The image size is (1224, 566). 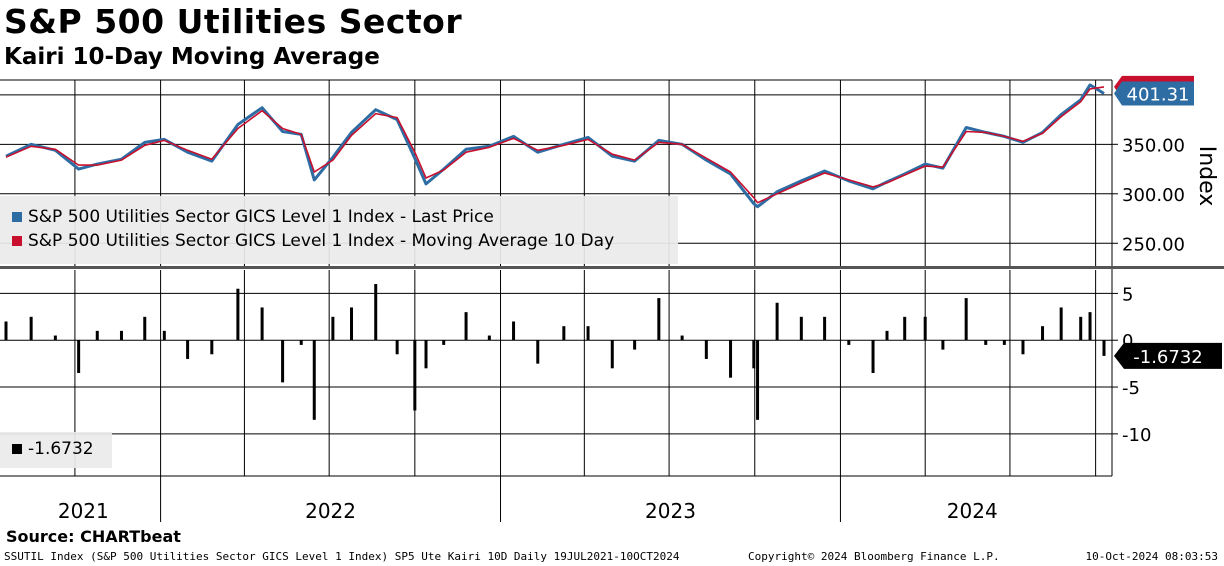 I want to click on kairi-legend: -1.6732, so click(x=56, y=450).